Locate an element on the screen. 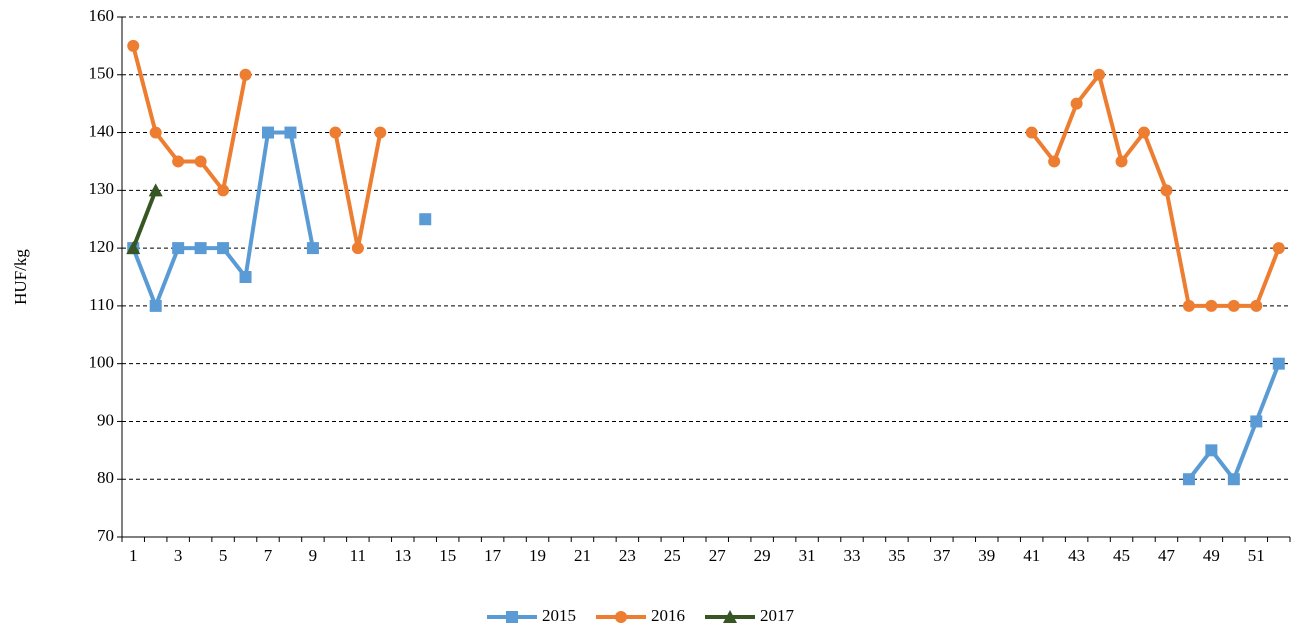  x-tick-label: 23 is located at coordinates (627, 555).